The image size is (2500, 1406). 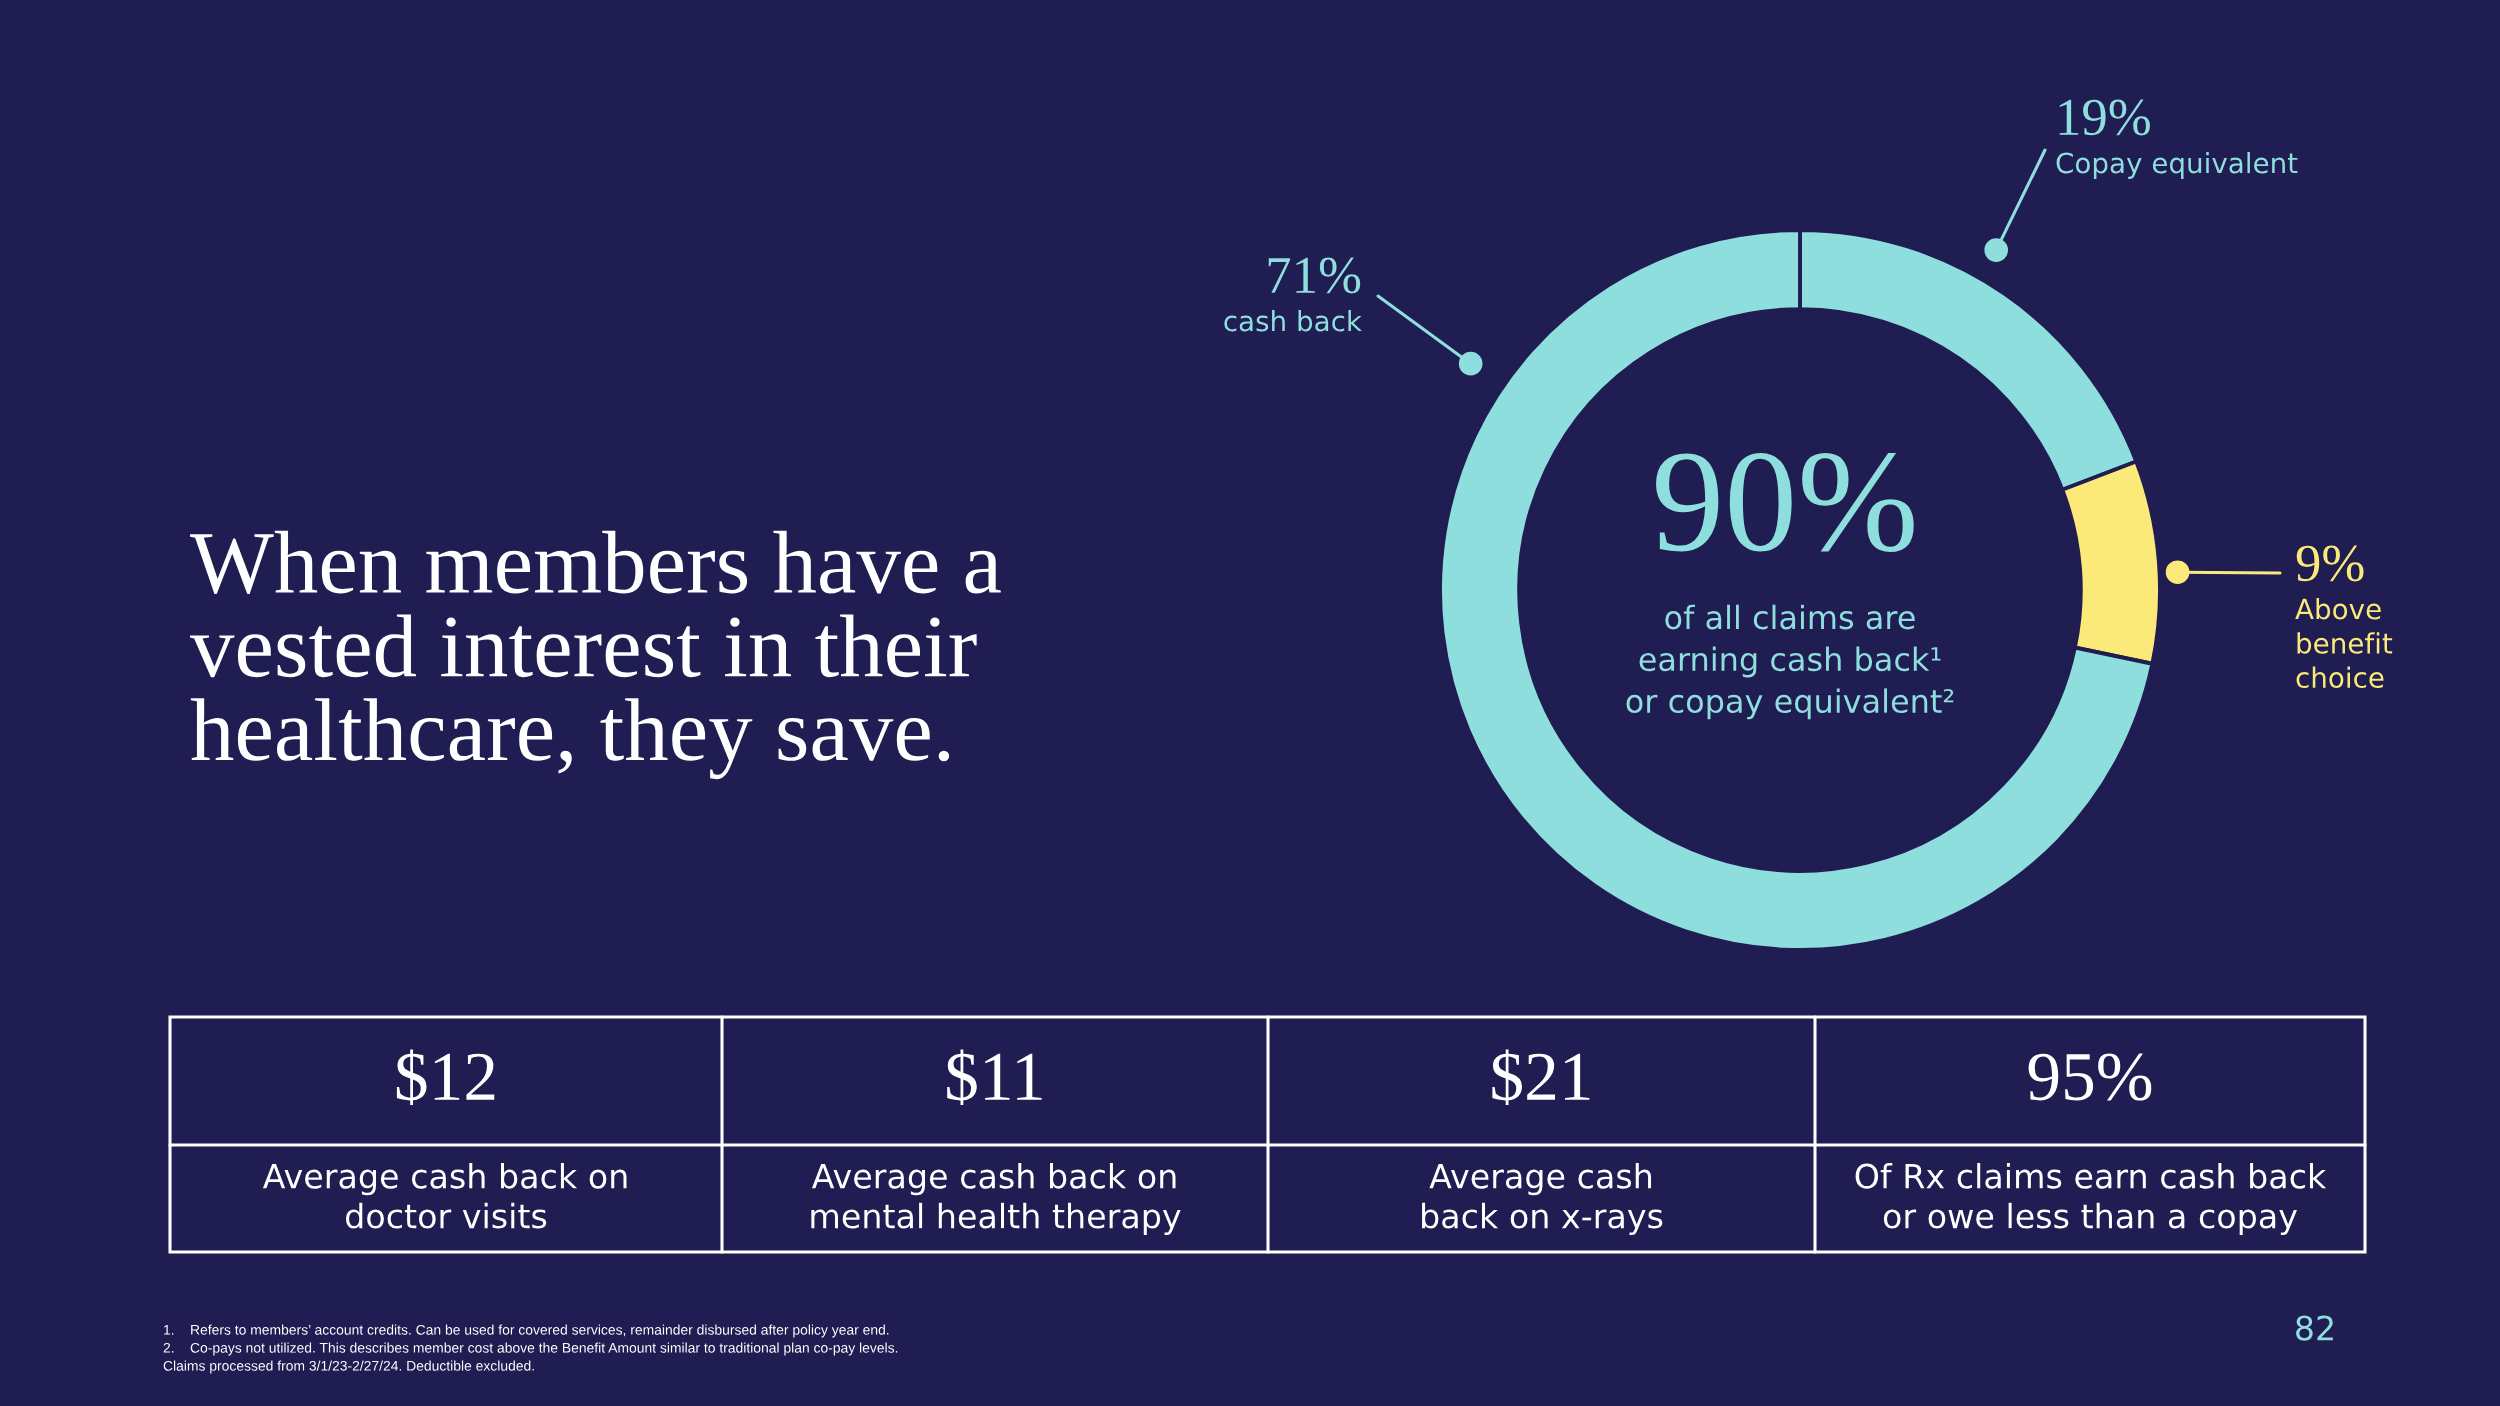 What do you see at coordinates (595, 655) in the screenshot?
I see `text: When members have a vested interest in their healthcare, they save.` at bounding box center [595, 655].